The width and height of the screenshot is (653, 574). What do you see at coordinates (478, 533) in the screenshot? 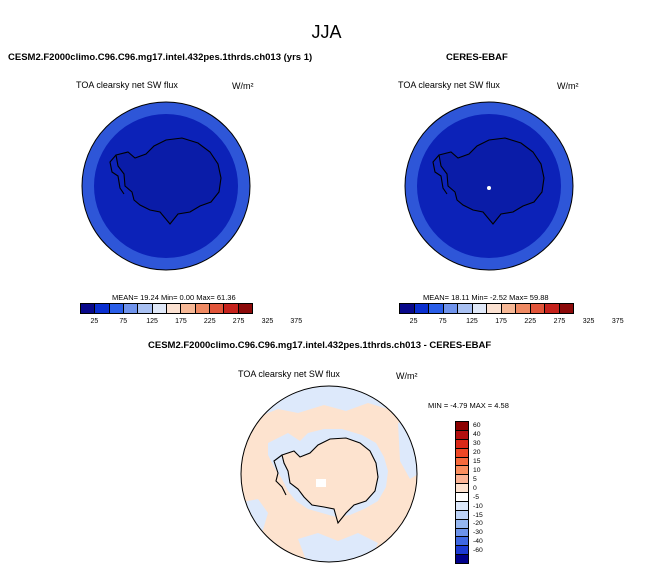
I see `colorbar-tick-label: -30` at bounding box center [478, 533].